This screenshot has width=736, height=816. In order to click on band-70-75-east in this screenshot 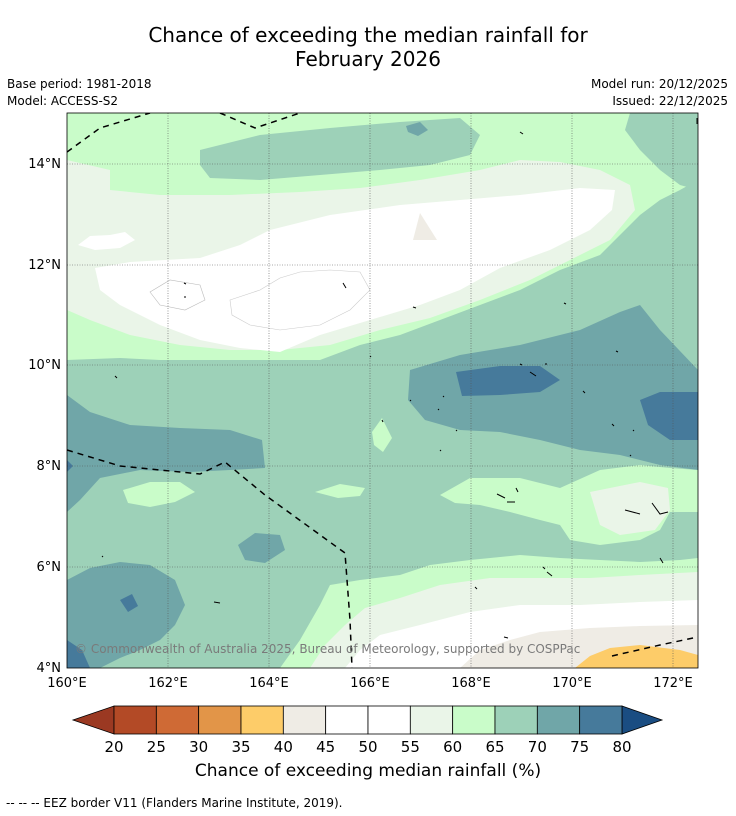, I will do `click(553, 387)`.